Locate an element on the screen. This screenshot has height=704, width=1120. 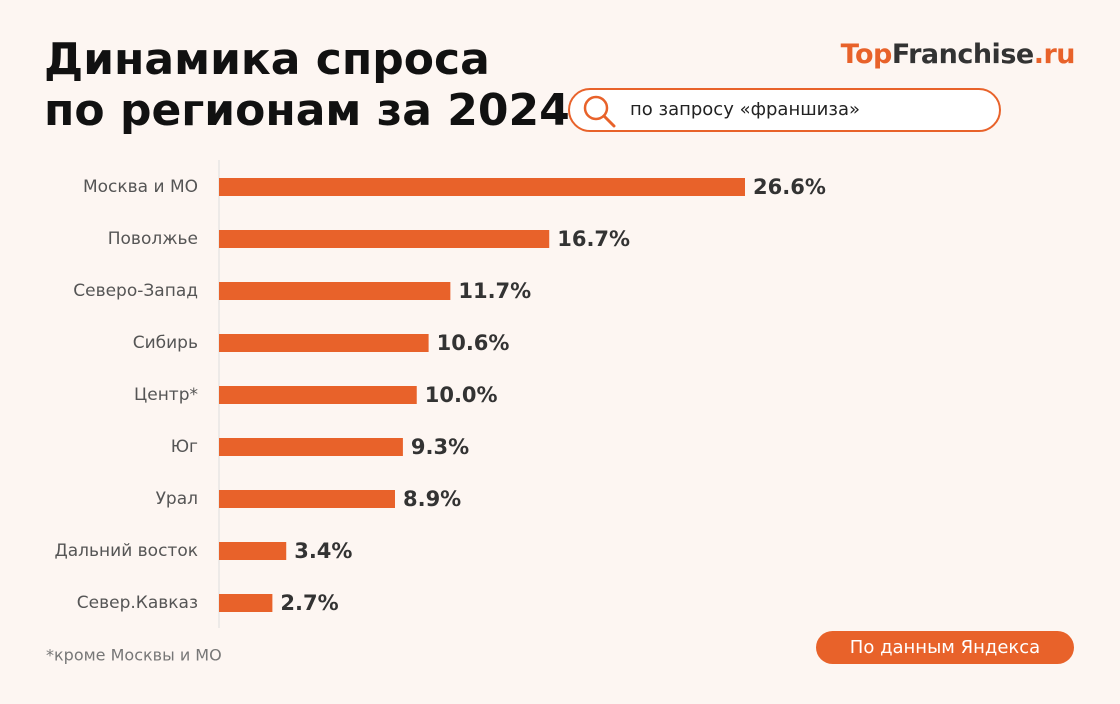
category-label: Север.Кавказ is located at coordinates (137, 603).